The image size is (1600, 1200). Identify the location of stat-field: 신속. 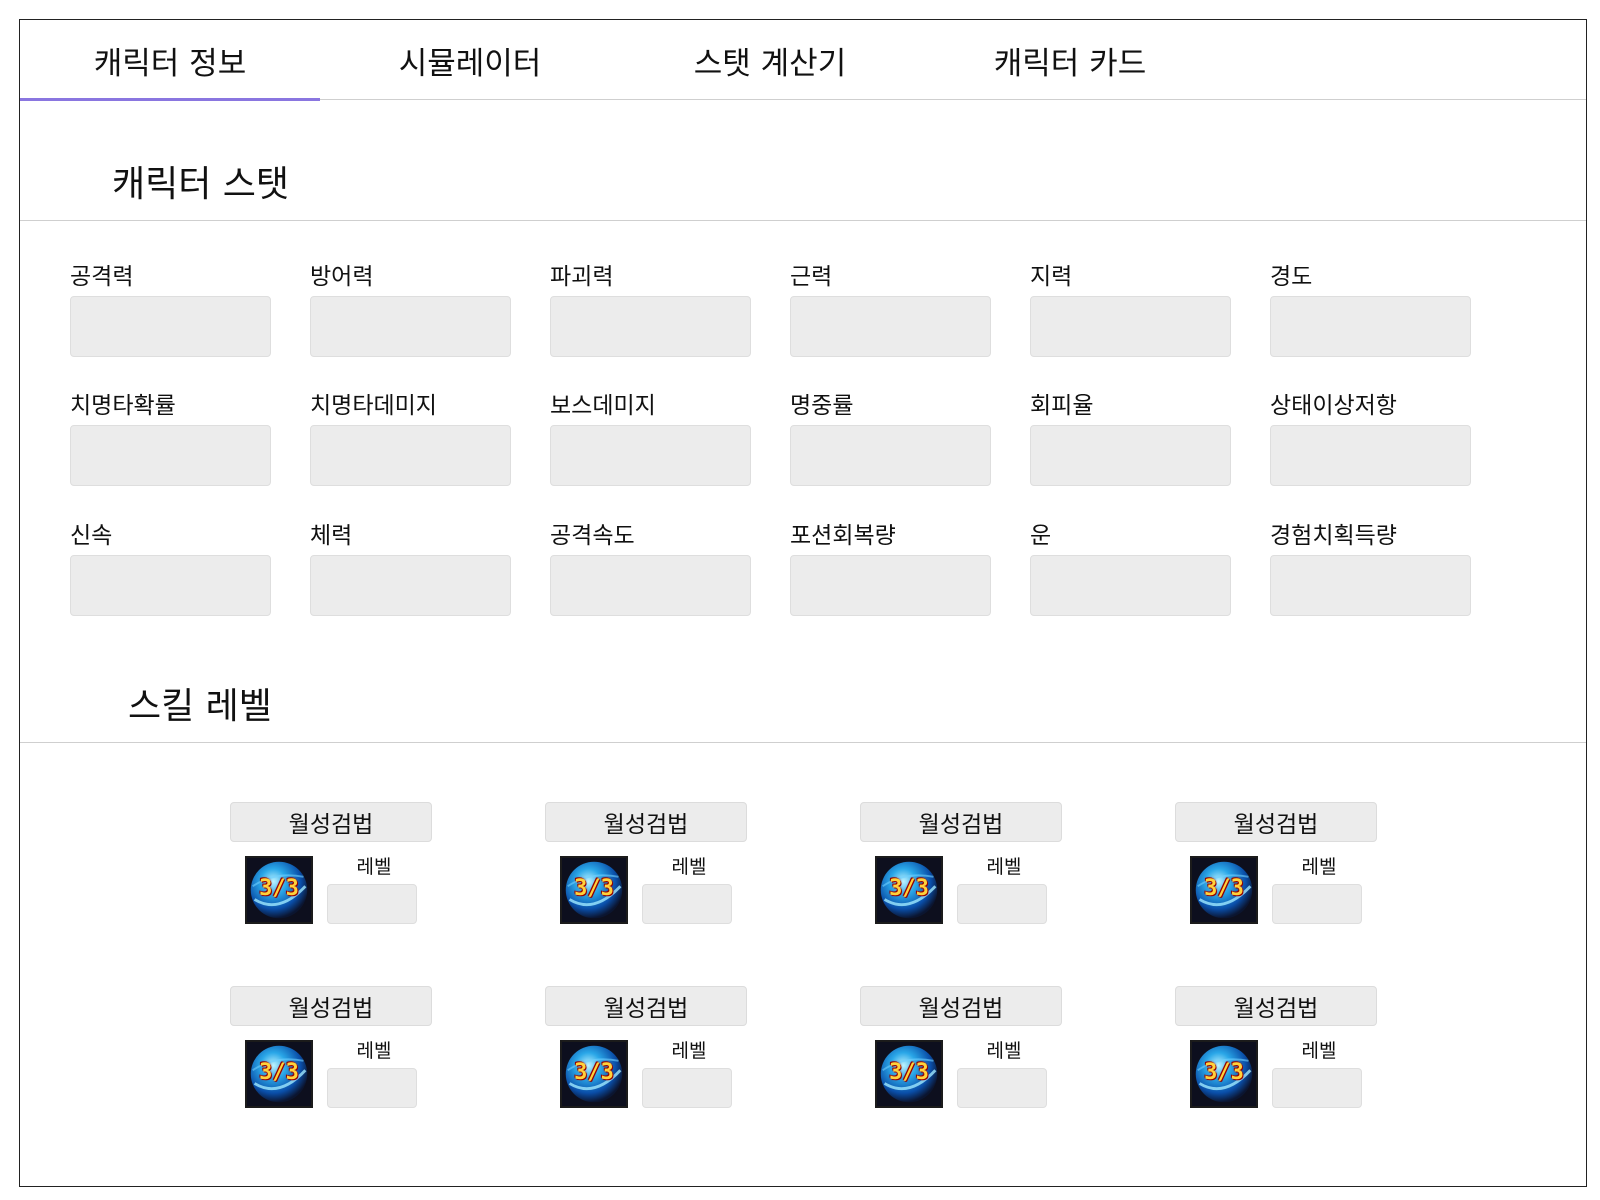
(170, 568).